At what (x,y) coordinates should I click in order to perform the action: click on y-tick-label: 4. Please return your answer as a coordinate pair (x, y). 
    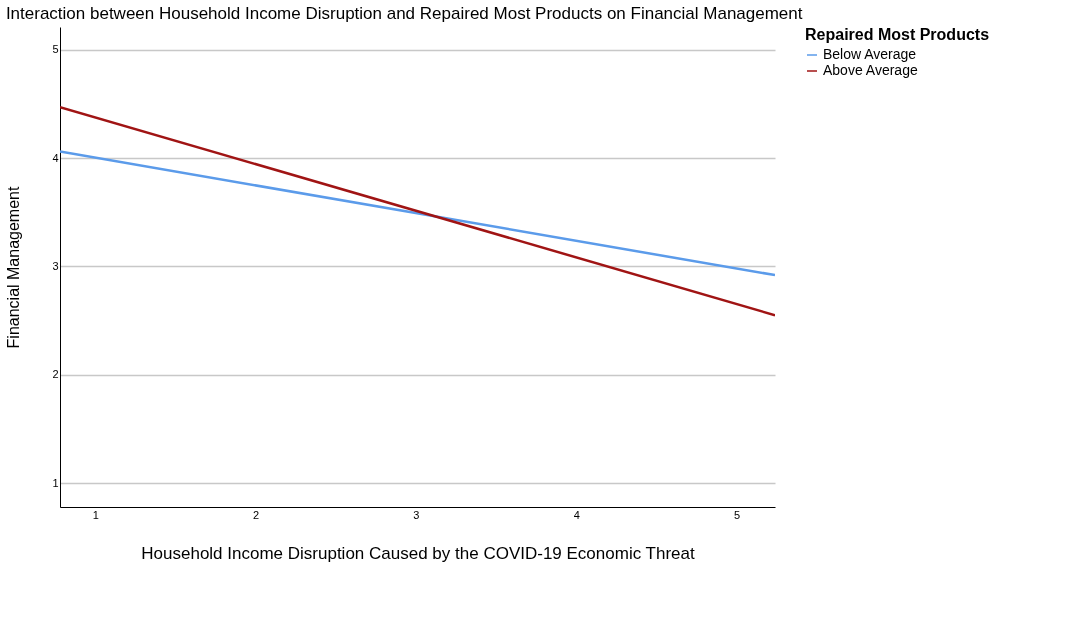
    Looking at the image, I should click on (55, 157).